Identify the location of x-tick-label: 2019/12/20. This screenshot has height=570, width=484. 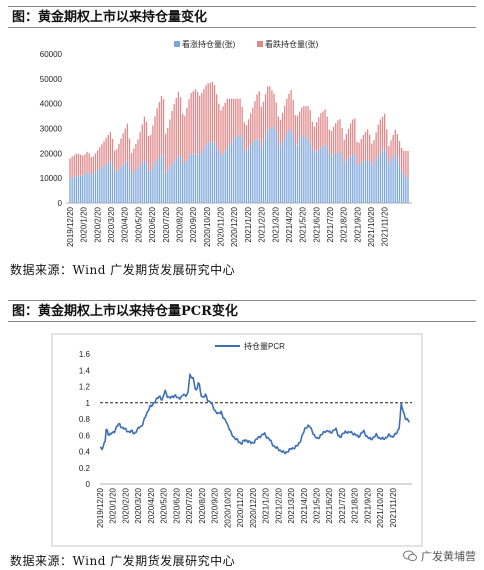
(70, 226).